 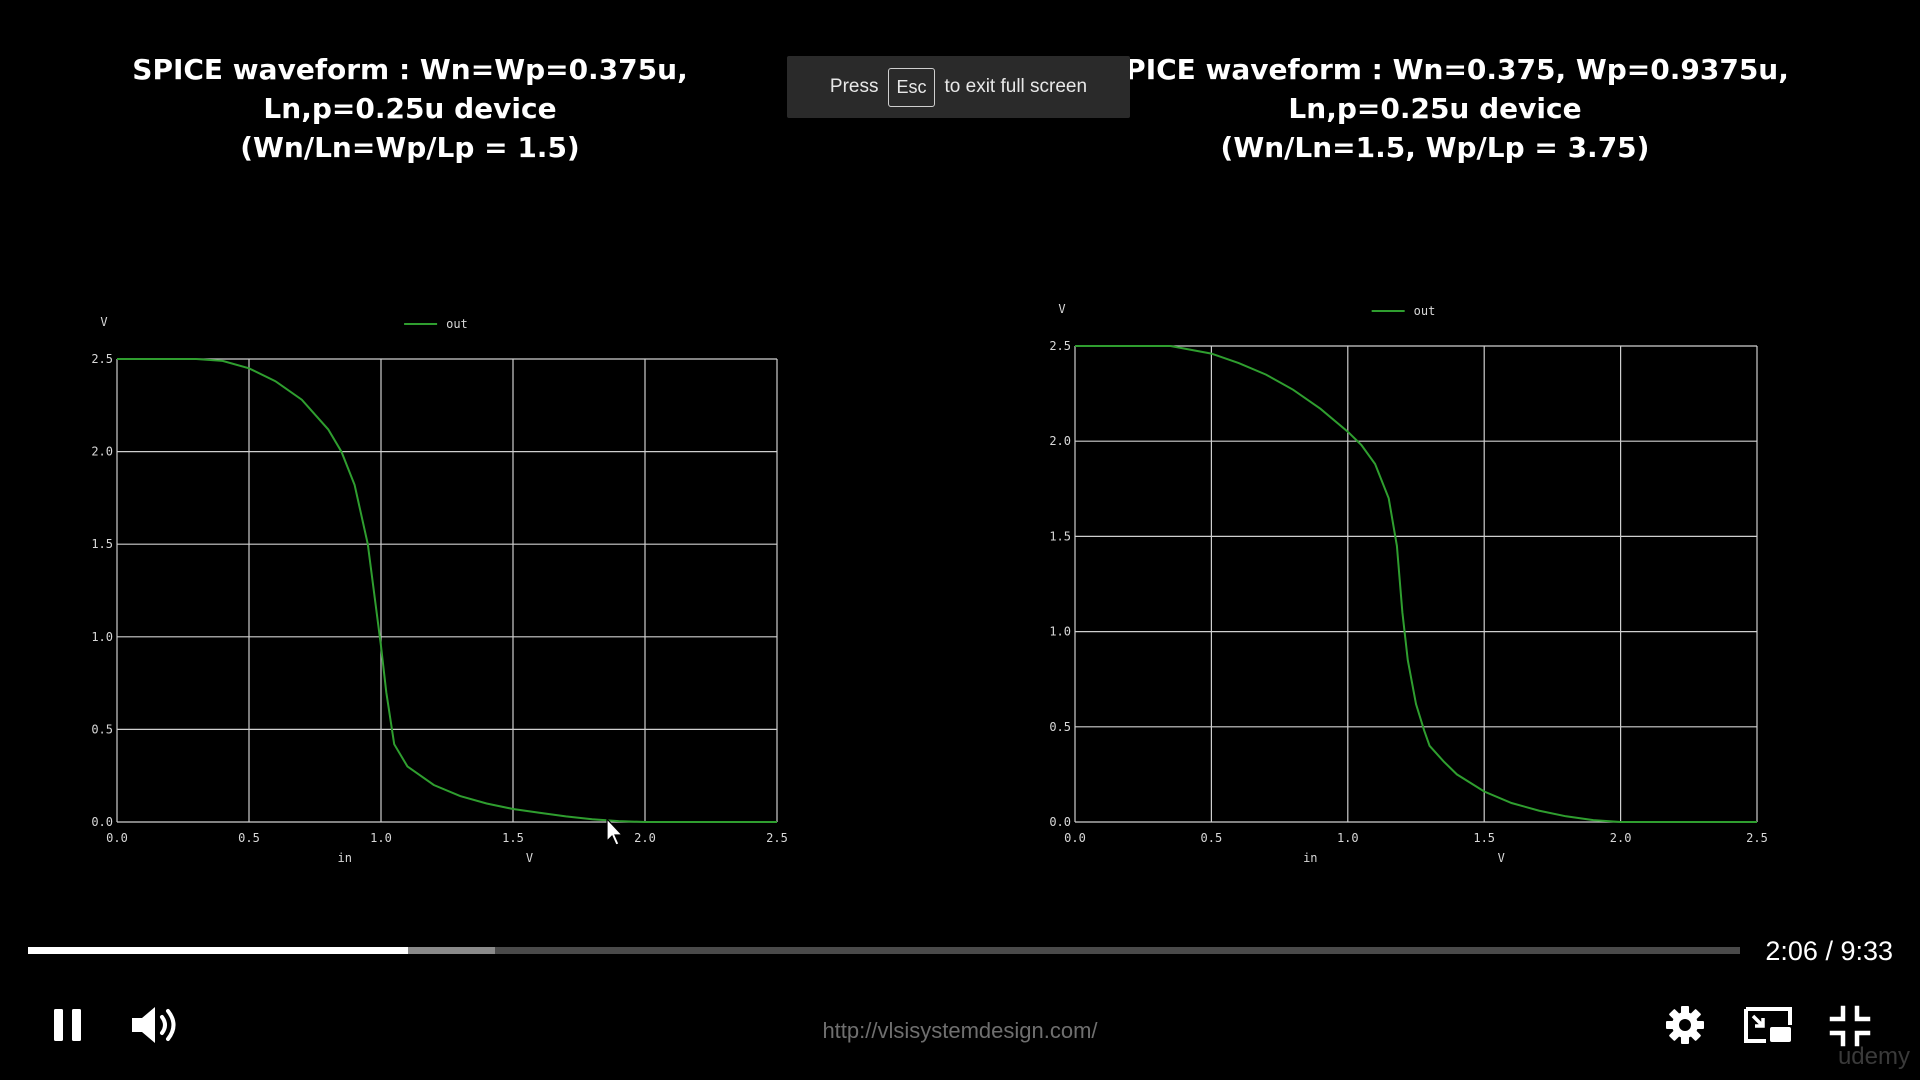 I want to click on time-display: 2:06 / 9:33, so click(x=1829, y=951).